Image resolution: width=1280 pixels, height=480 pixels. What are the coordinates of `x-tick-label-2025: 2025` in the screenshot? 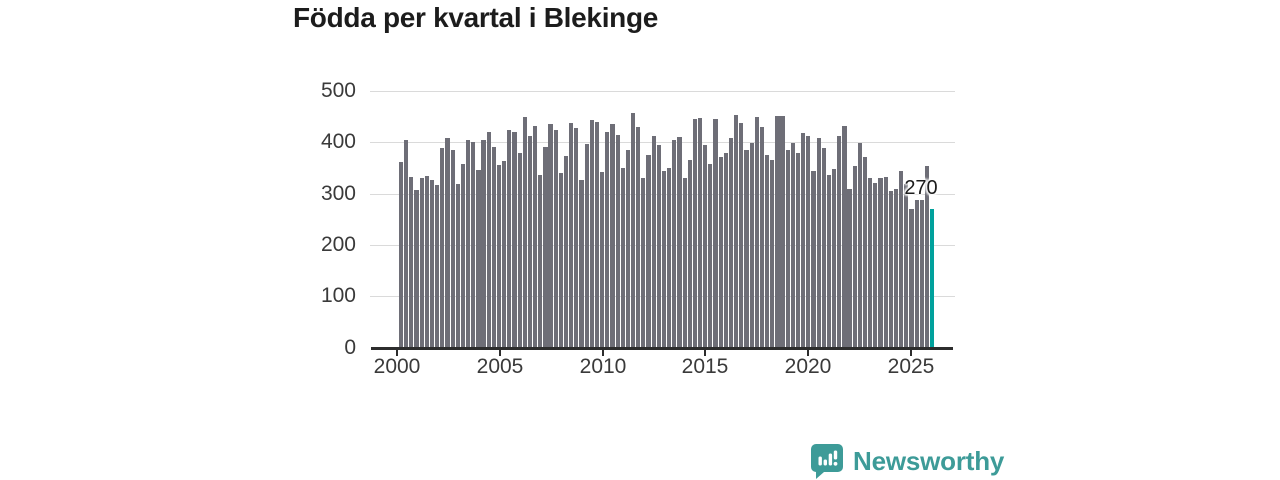 It's located at (911, 366).